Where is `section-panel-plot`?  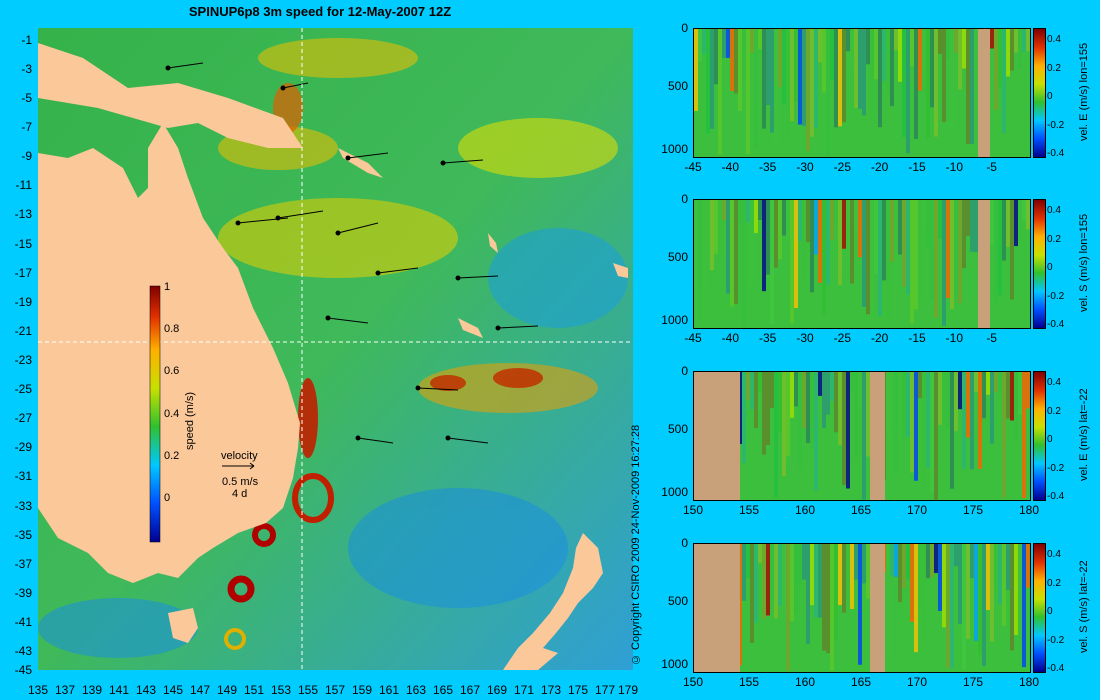 section-panel-plot is located at coordinates (862, 264).